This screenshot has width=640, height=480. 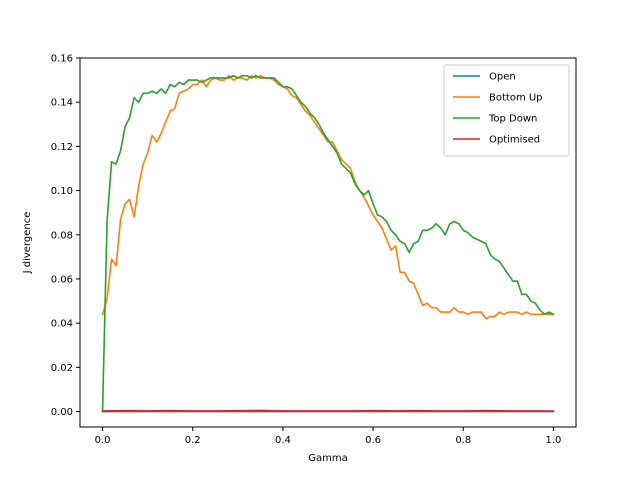 I want to click on x-axis: 0.0 0.2 0.4 0.6 0.8 1.0, so click(x=328, y=436).